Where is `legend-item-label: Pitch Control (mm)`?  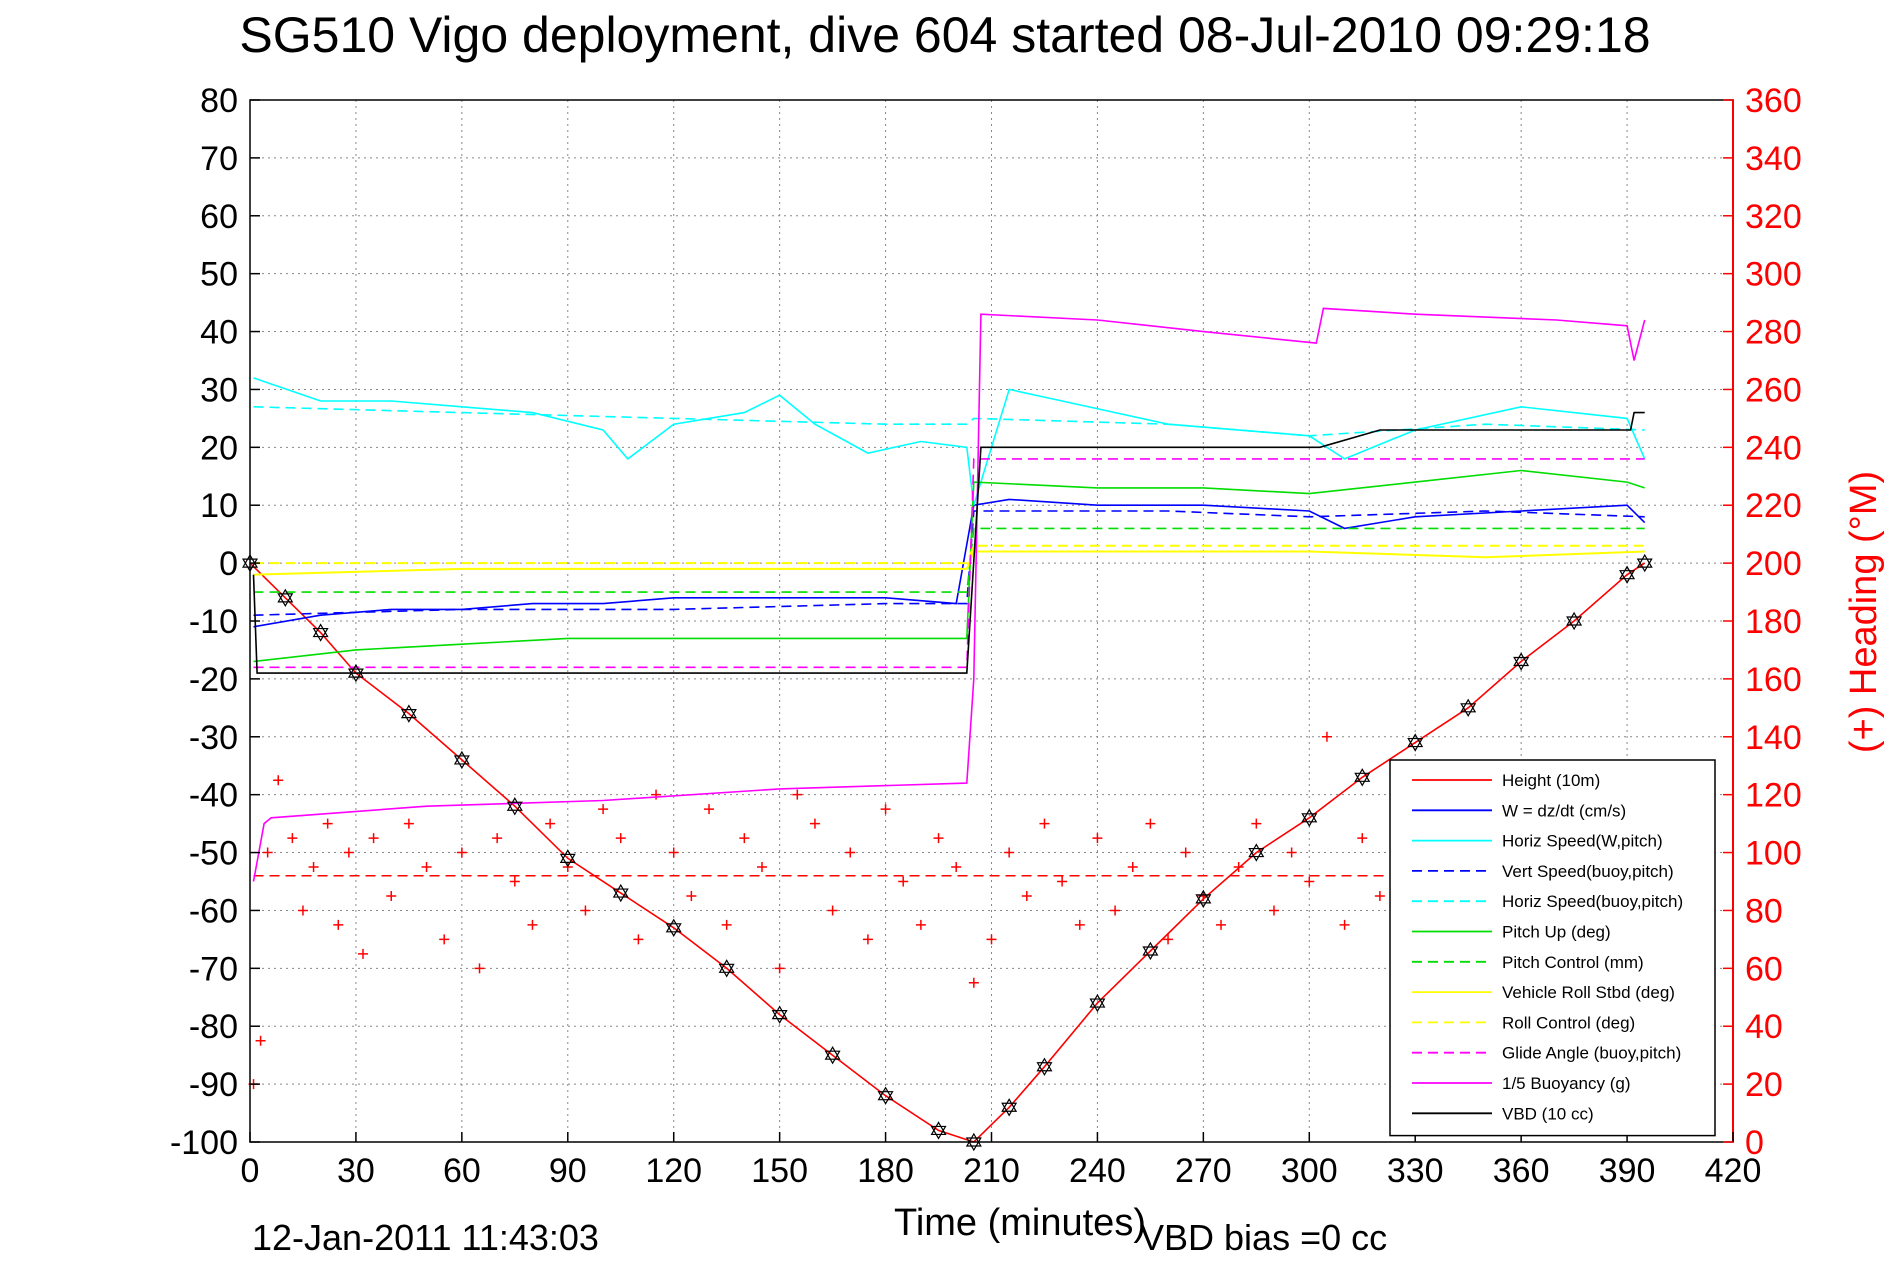 legend-item-label: Pitch Control (mm) is located at coordinates (1573, 962).